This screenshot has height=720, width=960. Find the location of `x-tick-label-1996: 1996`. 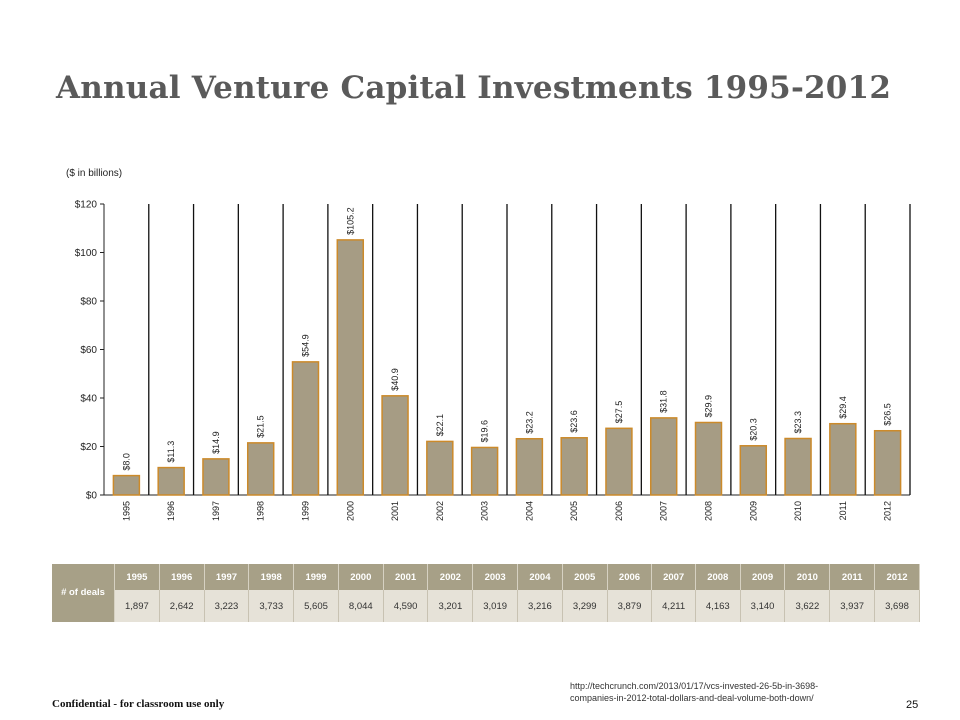

x-tick-label-1996: 1996 is located at coordinates (171, 511).